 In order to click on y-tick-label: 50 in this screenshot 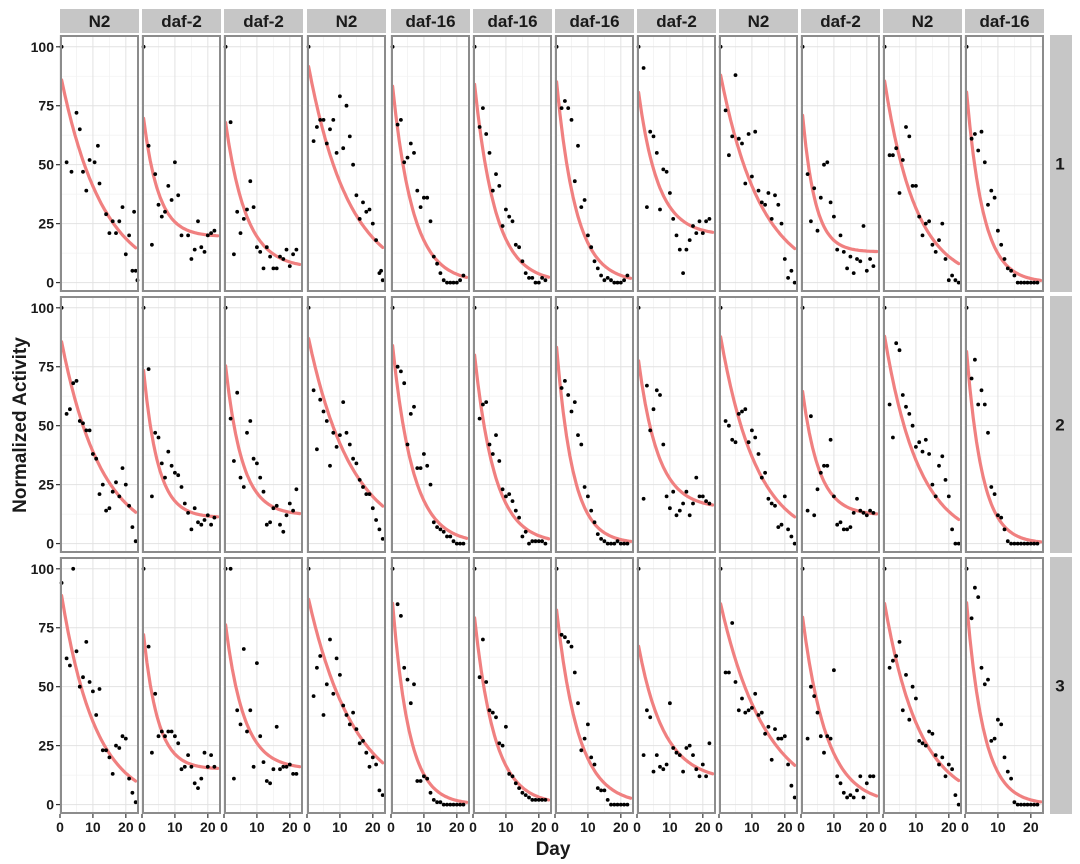, I will do `click(46, 687)`.